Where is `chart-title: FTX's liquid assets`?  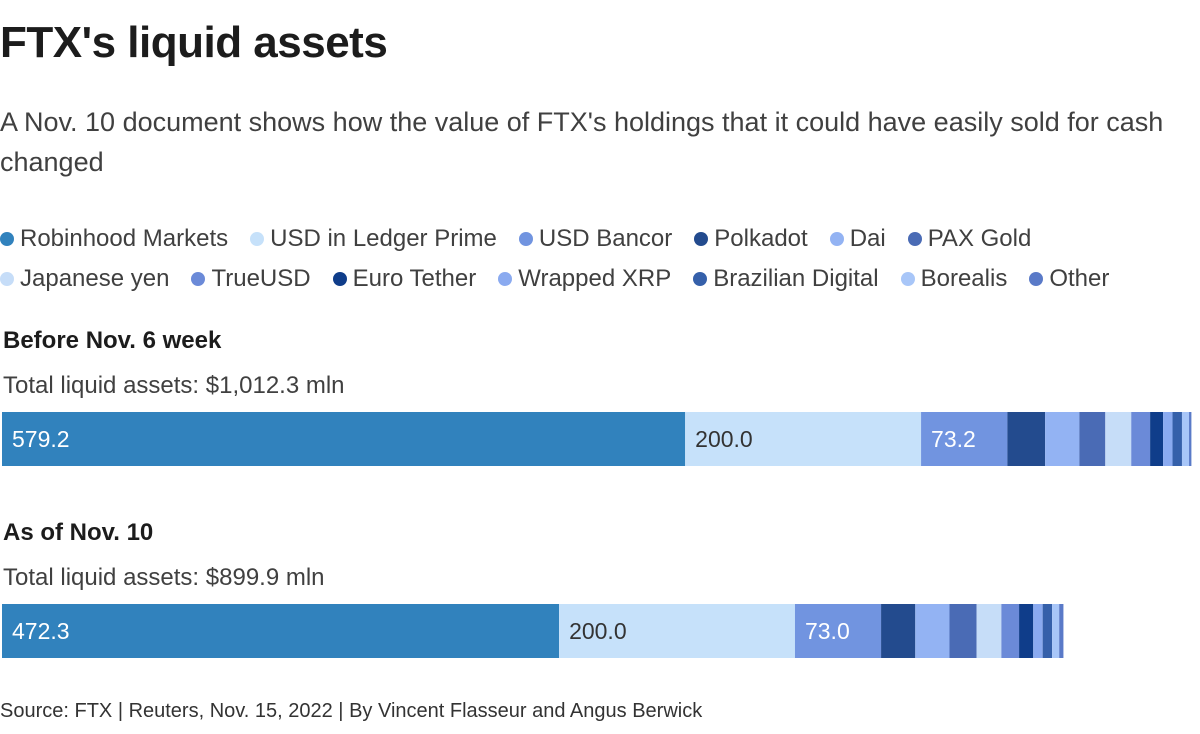 chart-title: FTX's liquid assets is located at coordinates (194, 42).